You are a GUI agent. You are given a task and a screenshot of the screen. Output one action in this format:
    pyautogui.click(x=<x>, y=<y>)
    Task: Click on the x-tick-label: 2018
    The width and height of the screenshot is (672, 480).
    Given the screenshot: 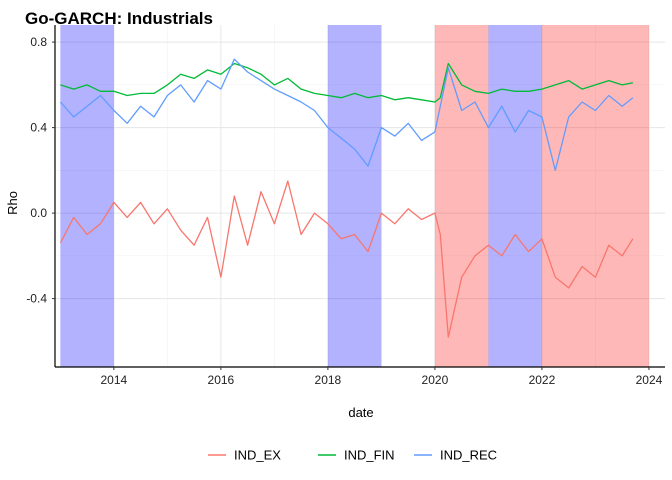 What is the action you would take?
    pyautogui.click(x=328, y=380)
    